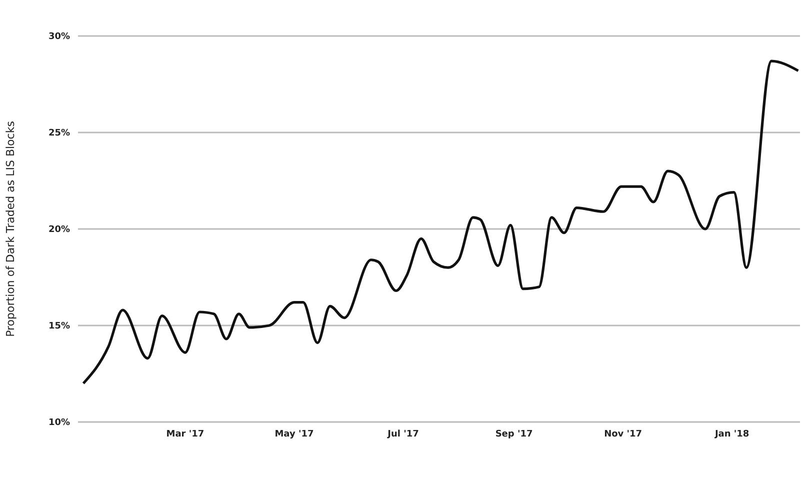 This screenshot has width=802, height=478. What do you see at coordinates (402, 434) in the screenshot?
I see `x-tick-label: Jul '17` at bounding box center [402, 434].